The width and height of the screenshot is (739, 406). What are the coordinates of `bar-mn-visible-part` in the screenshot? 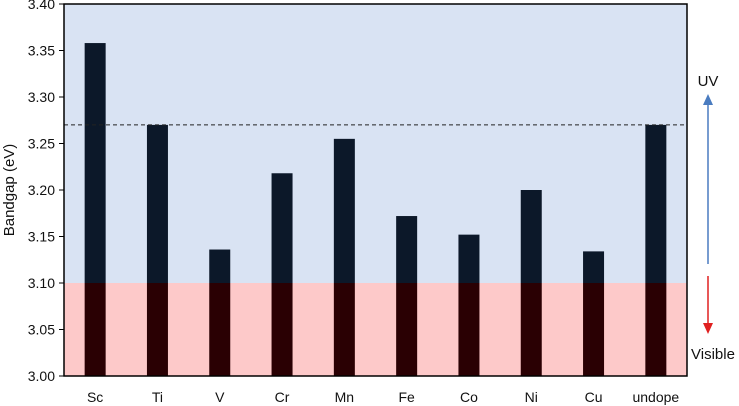 It's located at (344, 329).